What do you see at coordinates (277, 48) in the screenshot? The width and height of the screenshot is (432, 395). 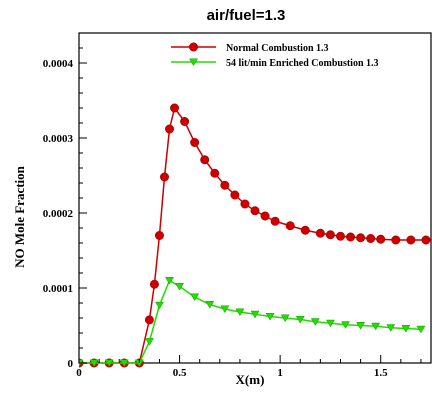 I see `legend-label: Normal Combustion 1.3` at bounding box center [277, 48].